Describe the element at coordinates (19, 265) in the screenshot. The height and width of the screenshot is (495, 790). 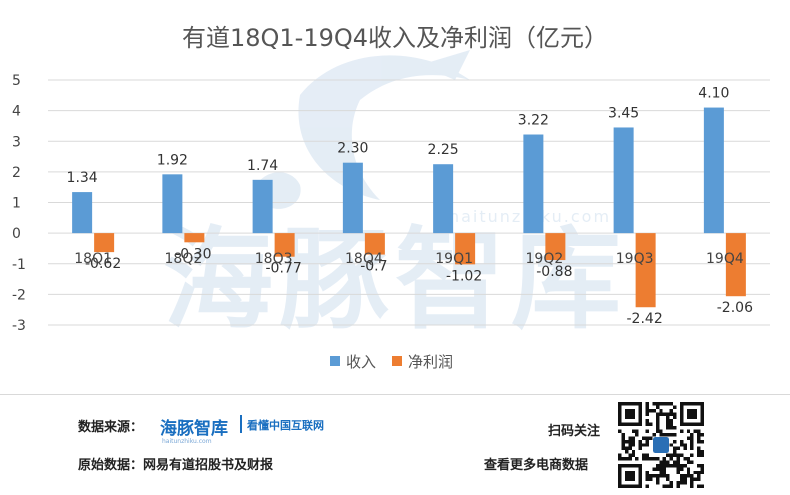
I see `y-tick-label: -1` at that location.